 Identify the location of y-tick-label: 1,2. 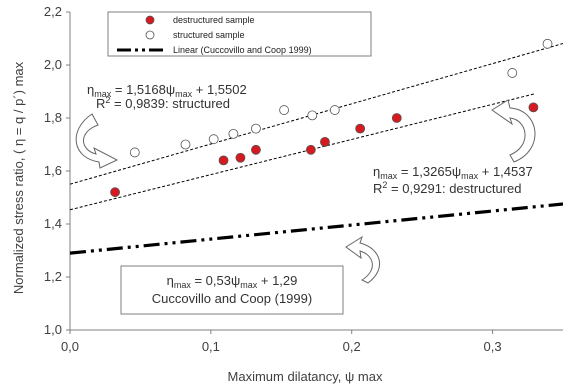
(53, 276).